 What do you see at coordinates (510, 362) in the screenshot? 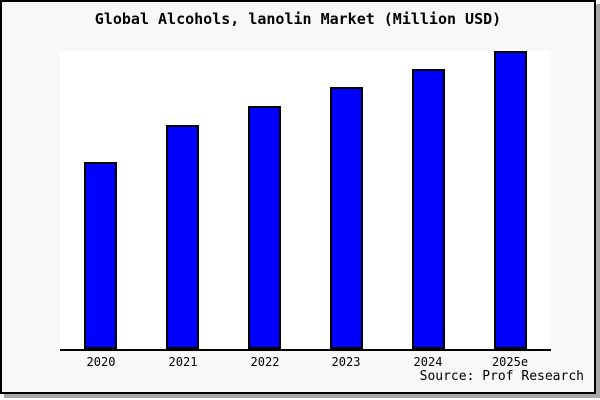
I see `x-tick-label-2025e: 2025e` at bounding box center [510, 362].